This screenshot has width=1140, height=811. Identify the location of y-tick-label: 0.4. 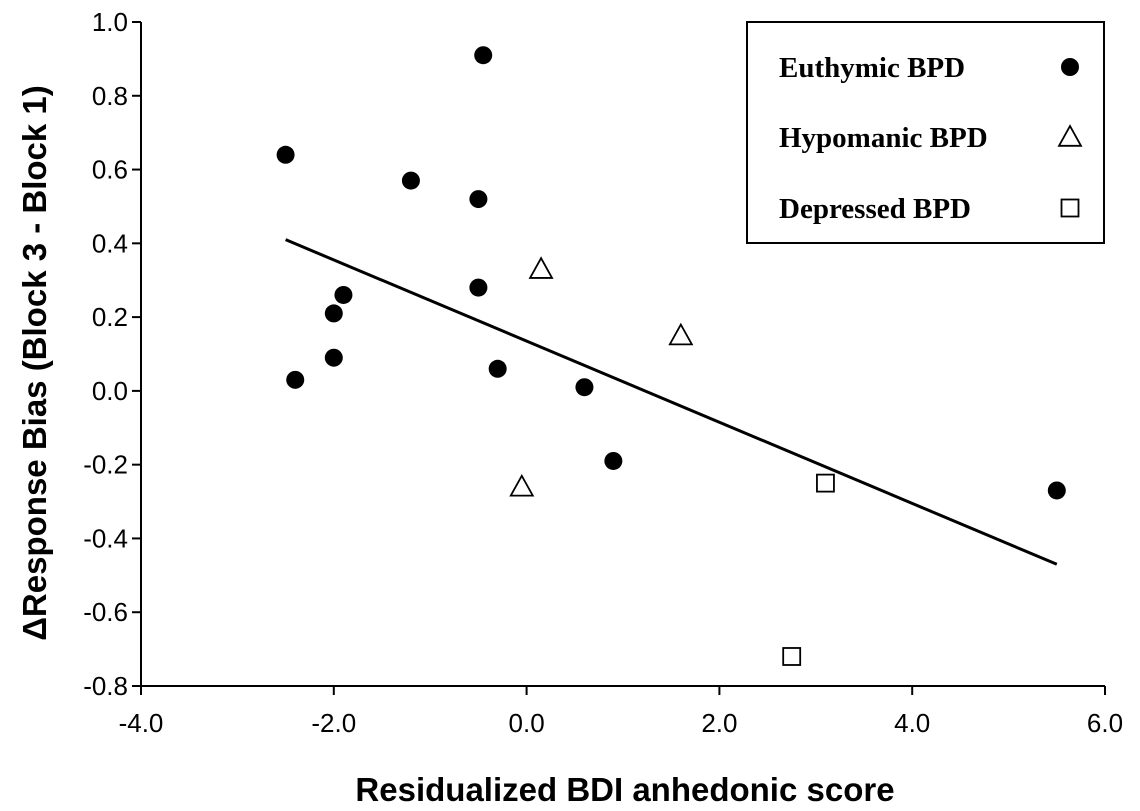
(110, 243).